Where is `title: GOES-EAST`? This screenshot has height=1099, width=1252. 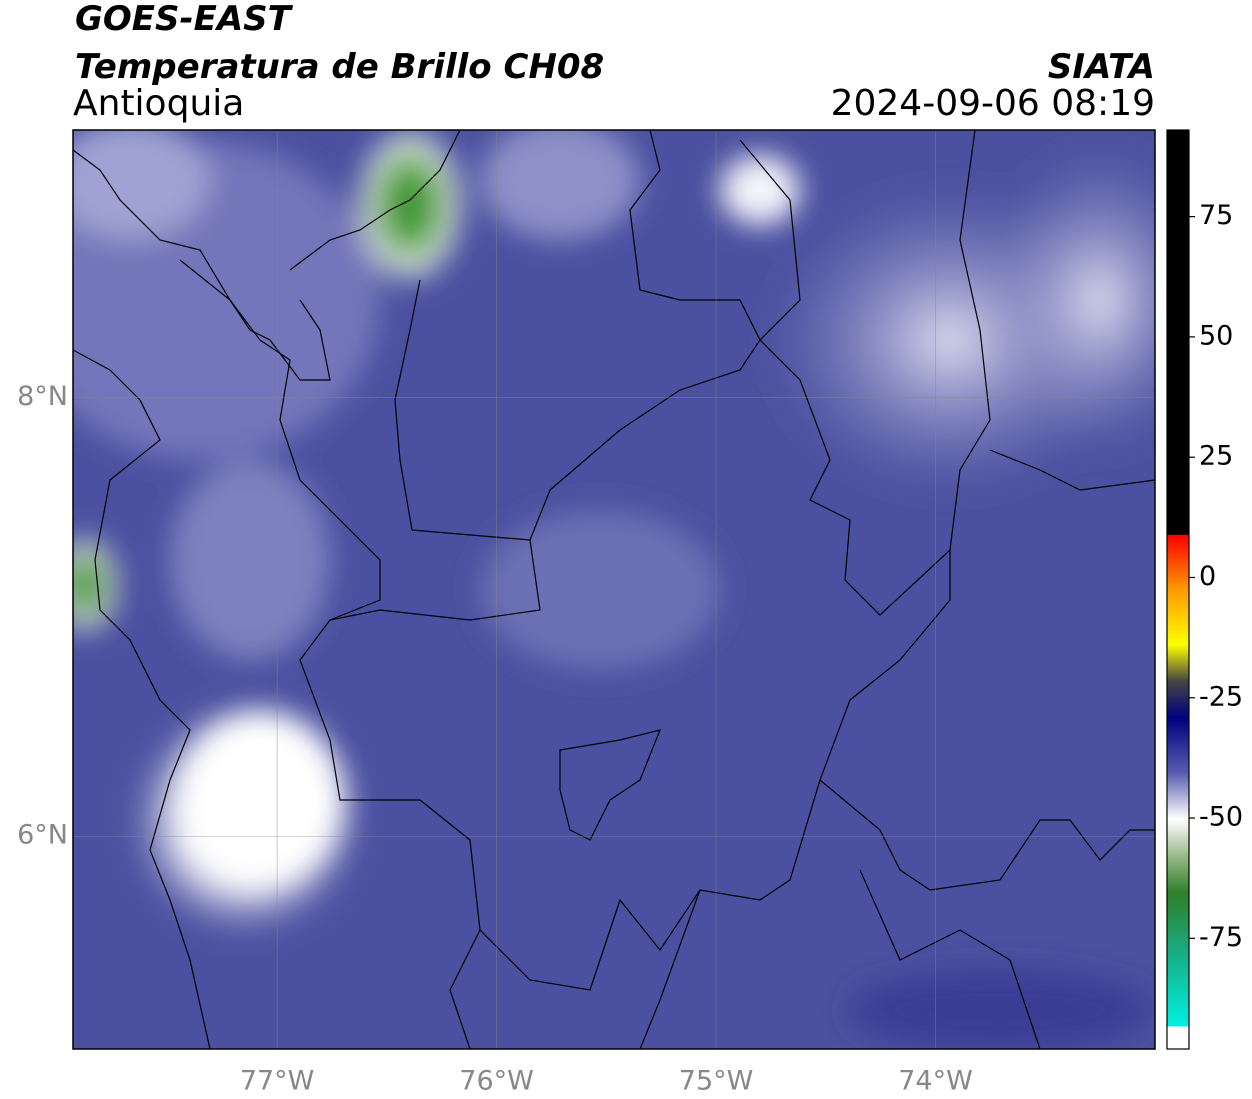 title: GOES-EAST is located at coordinates (184, 19).